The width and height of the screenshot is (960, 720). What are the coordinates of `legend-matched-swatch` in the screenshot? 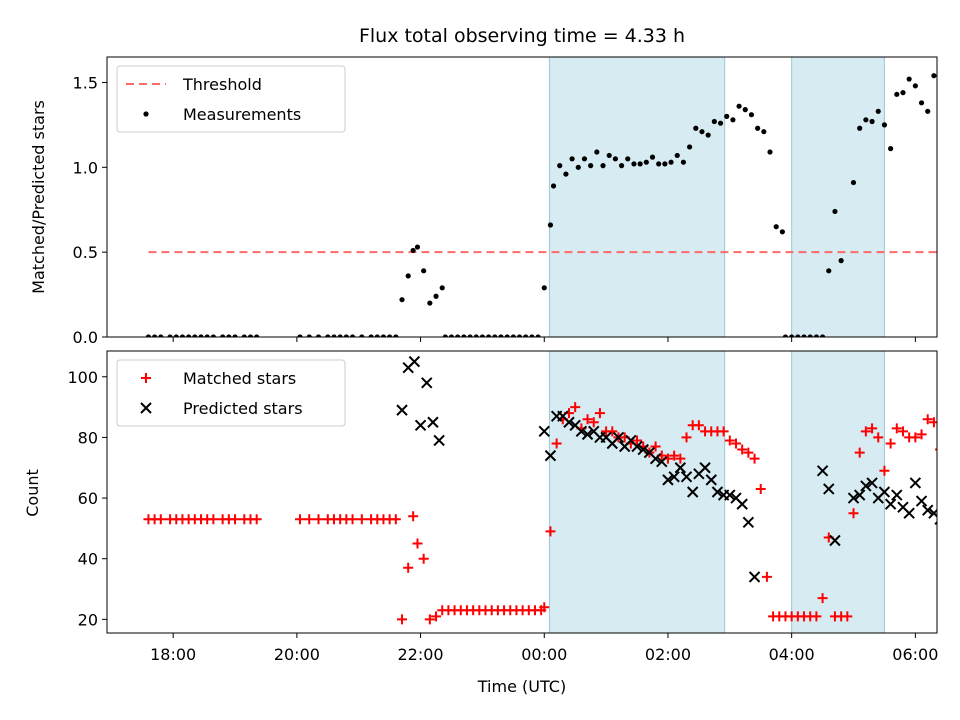 It's located at (146, 378).